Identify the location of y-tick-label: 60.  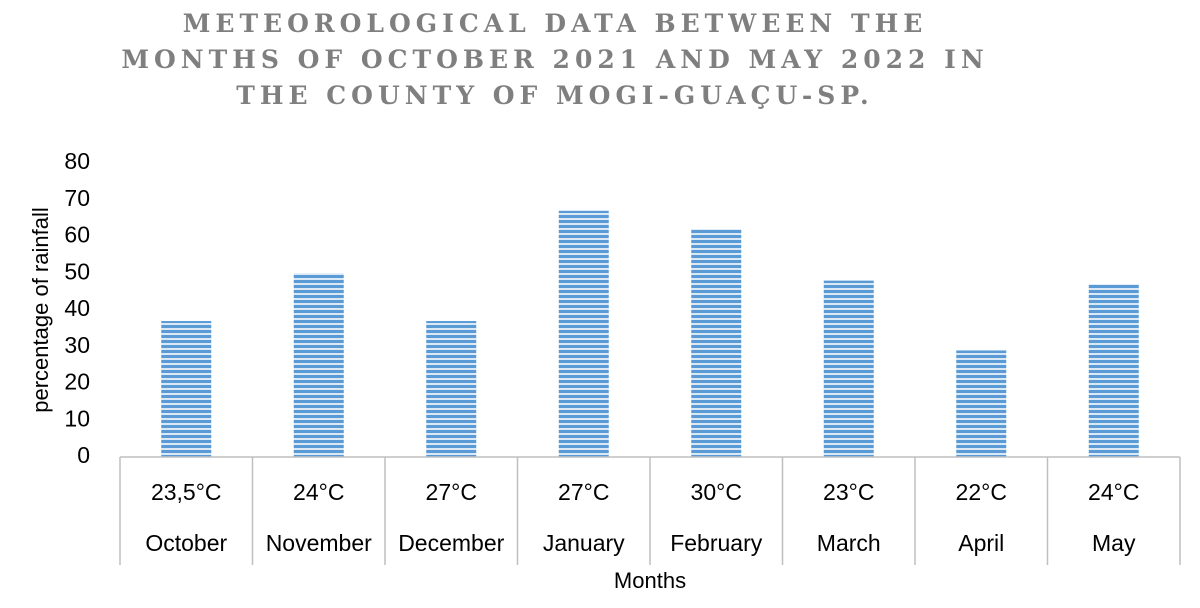
(77, 235).